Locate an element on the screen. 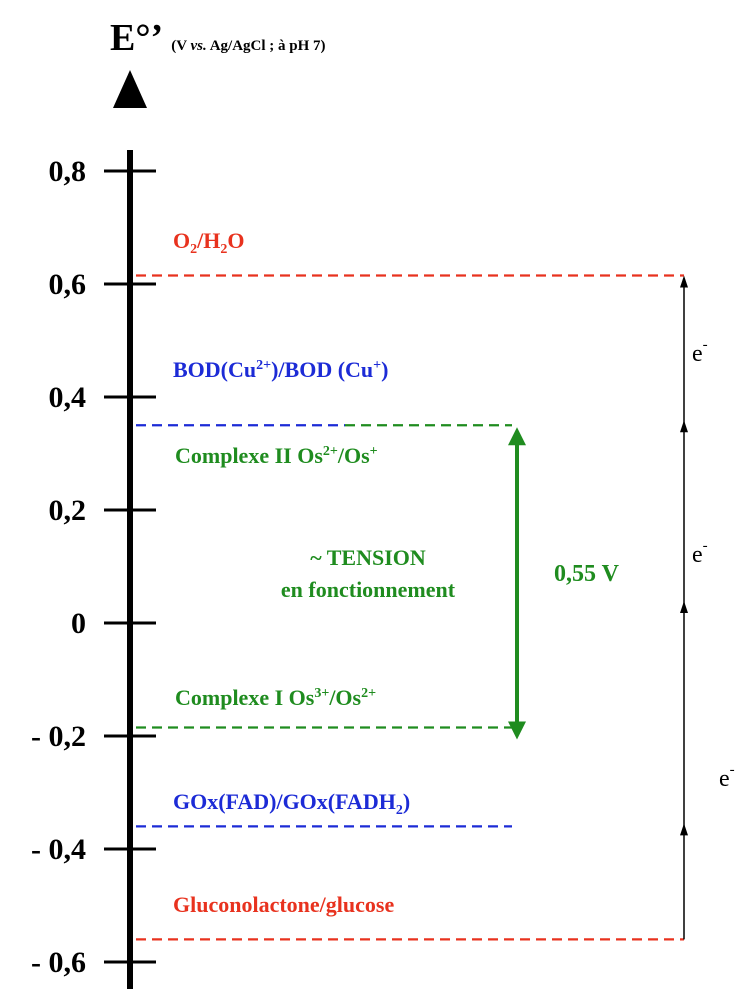 Image resolution: width=751 pixels, height=989 pixels. axis-tick-label: 0 is located at coordinates (78, 623).